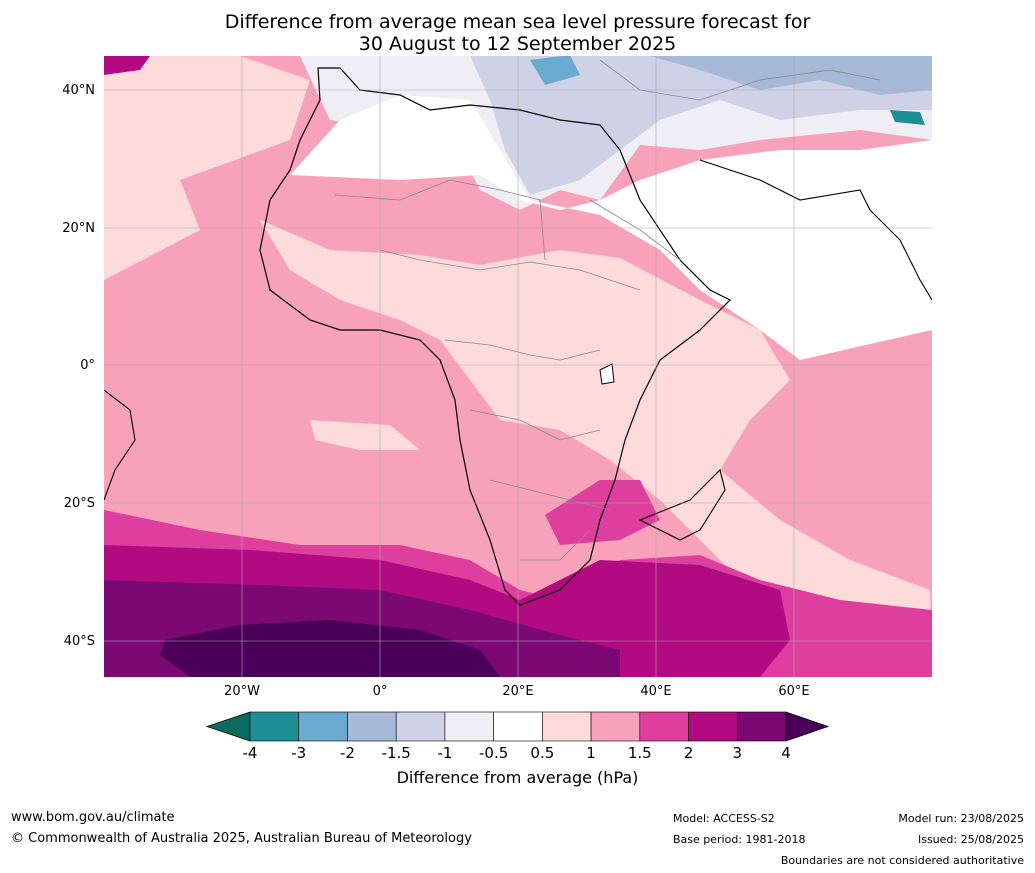 Image resolution: width=1035 pixels, height=873 pixels. Describe the element at coordinates (445, 753) in the screenshot. I see `colorbar-tick-label: -1` at that location.